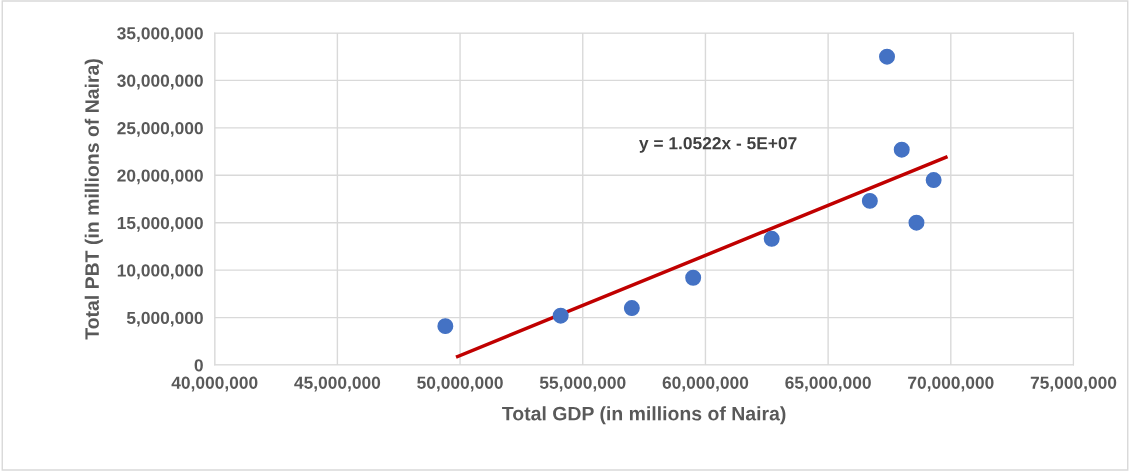  I want to click on y-axis-title: Total PBT (in millions of Naira), so click(93, 199).